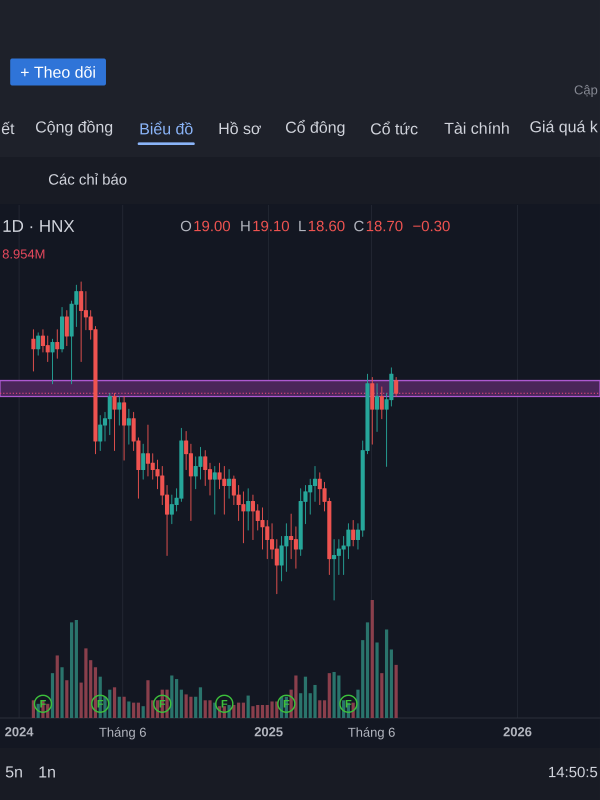 The width and height of the screenshot is (600, 800). What do you see at coordinates (359, 226) in the screenshot?
I see `text: C` at bounding box center [359, 226].